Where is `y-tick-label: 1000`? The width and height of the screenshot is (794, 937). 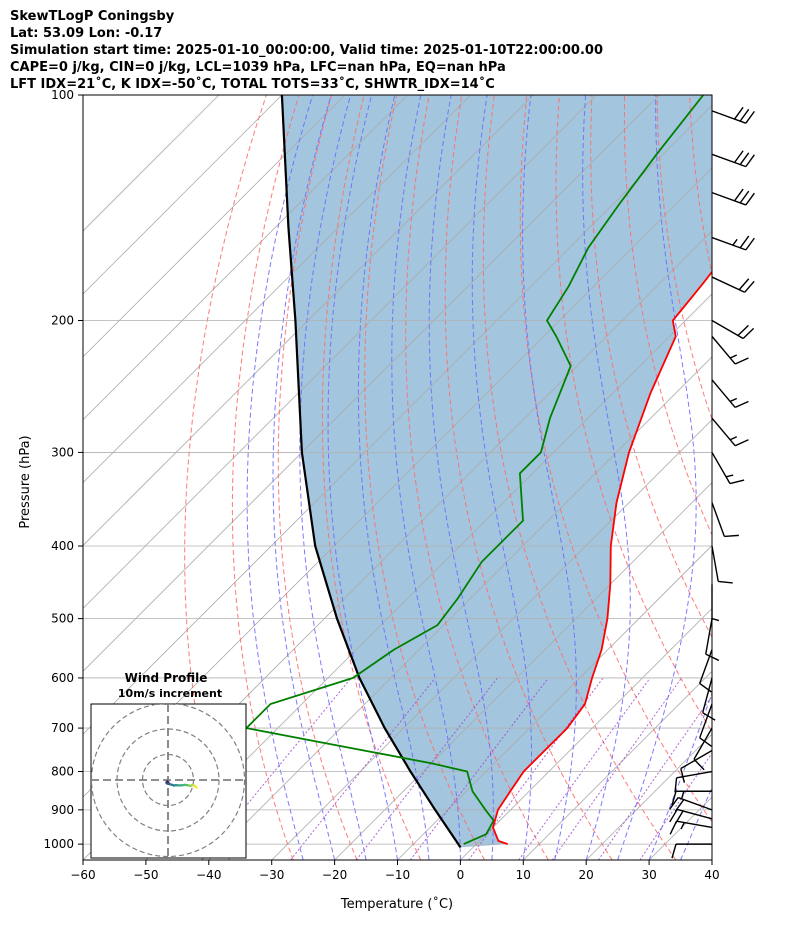 y-tick-label: 1000 is located at coordinates (58, 844).